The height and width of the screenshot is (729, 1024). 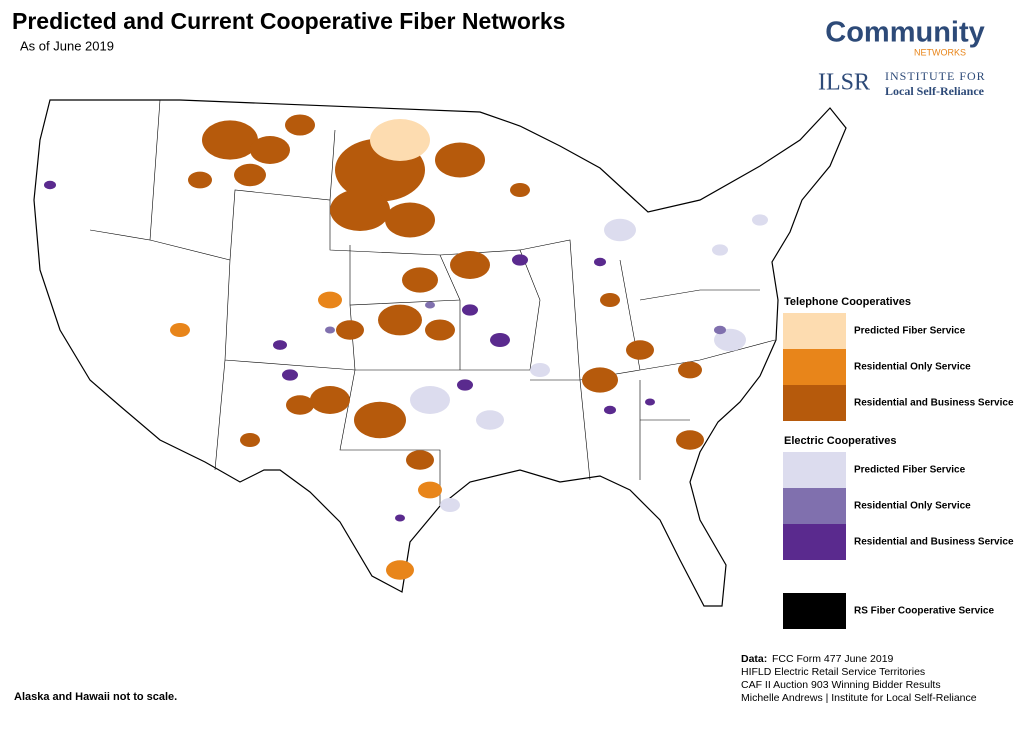 What do you see at coordinates (847, 302) in the screenshot?
I see `legend-section-title: Telephone Cooperatives` at bounding box center [847, 302].